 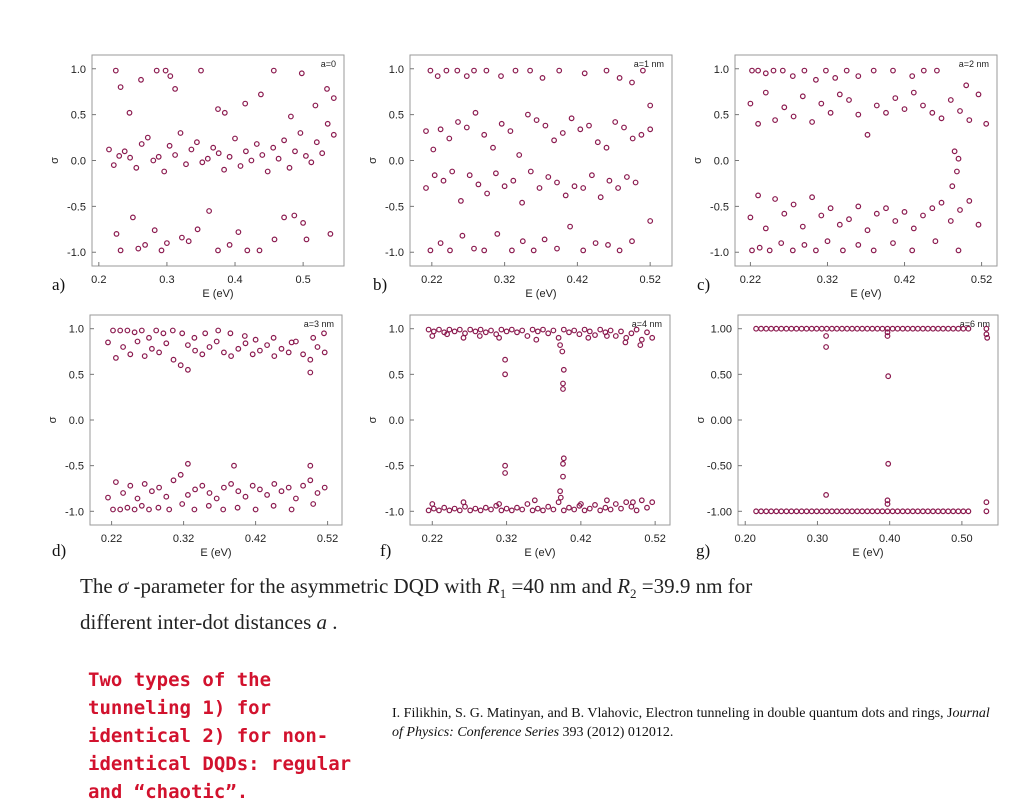 What do you see at coordinates (616, 732) in the screenshot?
I see `reference-details: 393 (2012) 012012.` at bounding box center [616, 732].